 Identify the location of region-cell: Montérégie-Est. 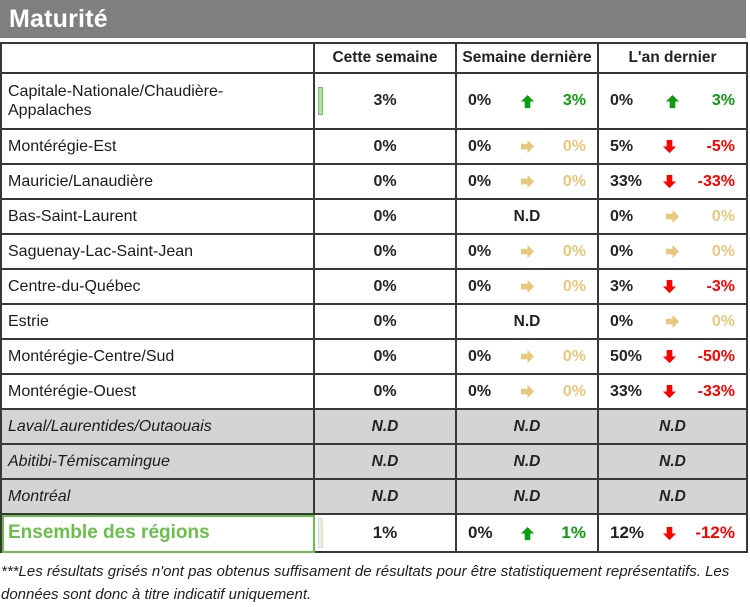
(158, 147).